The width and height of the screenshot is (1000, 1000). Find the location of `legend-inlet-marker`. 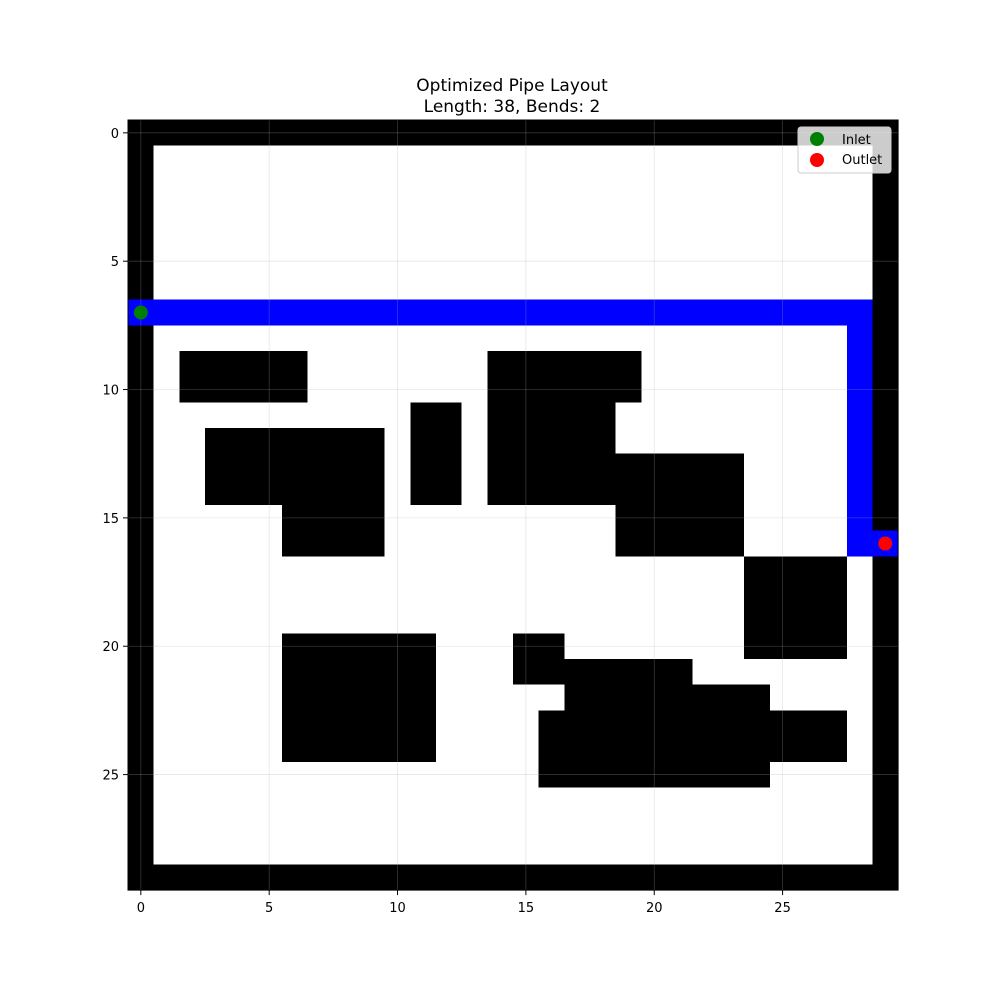

legend-inlet-marker is located at coordinates (817, 139).